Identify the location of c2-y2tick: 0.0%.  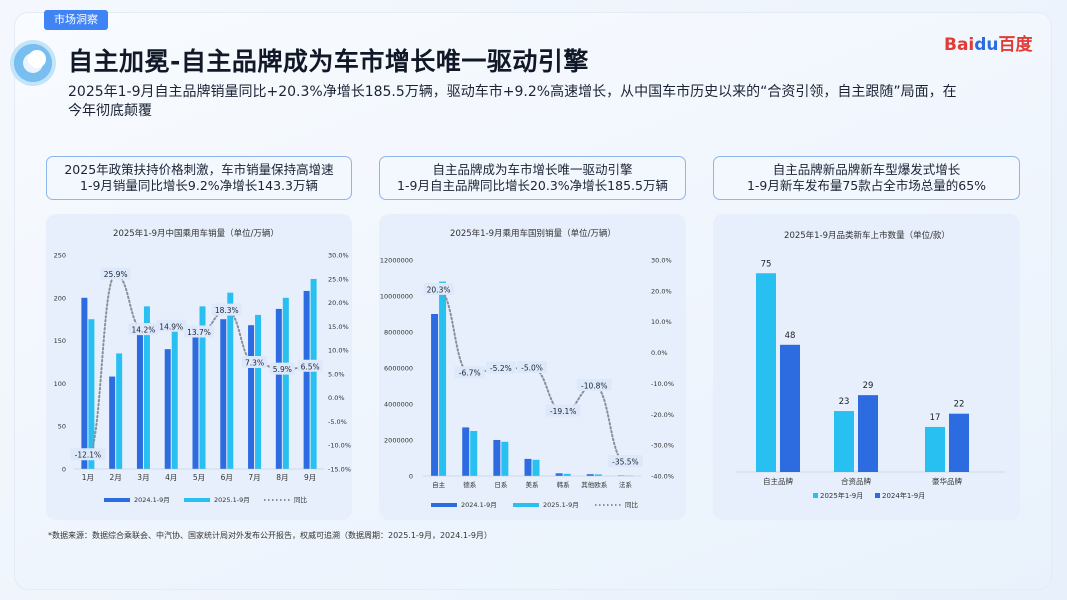
(659, 353).